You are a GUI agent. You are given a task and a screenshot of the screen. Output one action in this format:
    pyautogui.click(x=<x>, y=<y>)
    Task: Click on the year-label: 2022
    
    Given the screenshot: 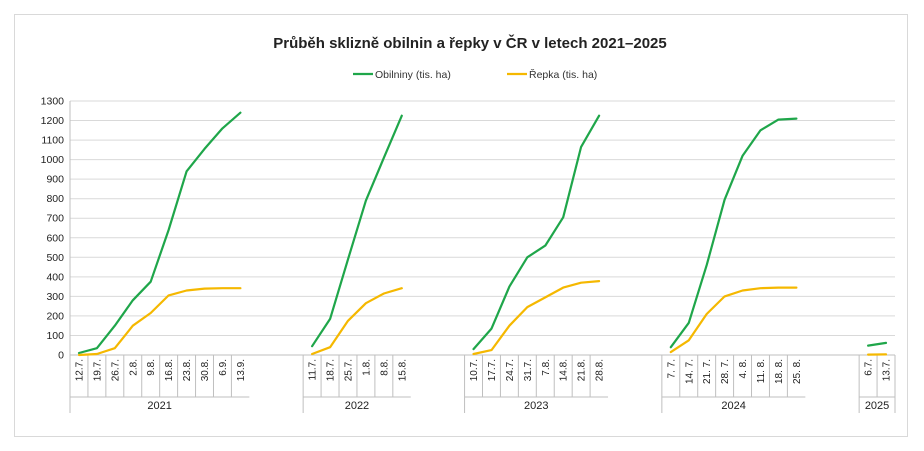 What is the action you would take?
    pyautogui.click(x=357, y=406)
    